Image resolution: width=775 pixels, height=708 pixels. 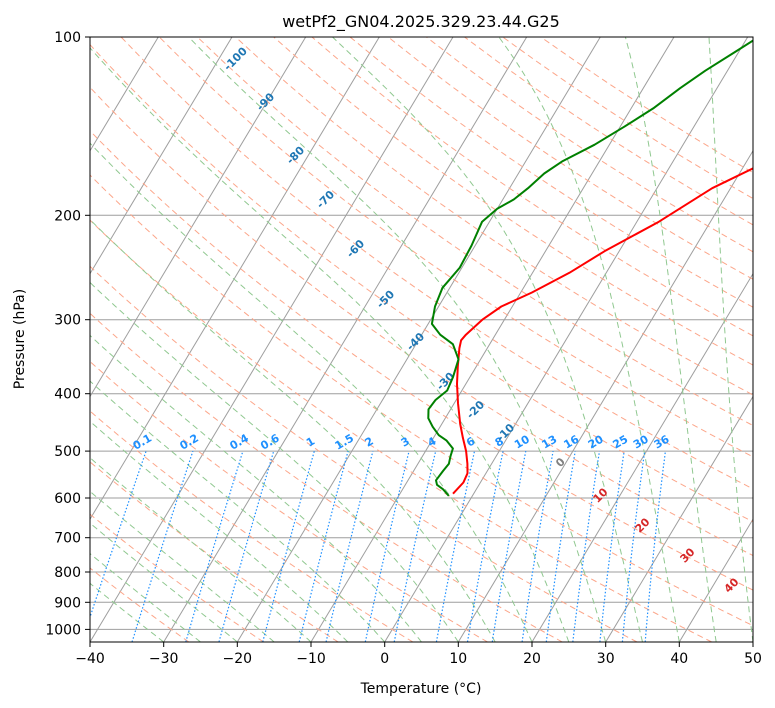 I want to click on x-tick-label: −40, so click(x=90, y=659).